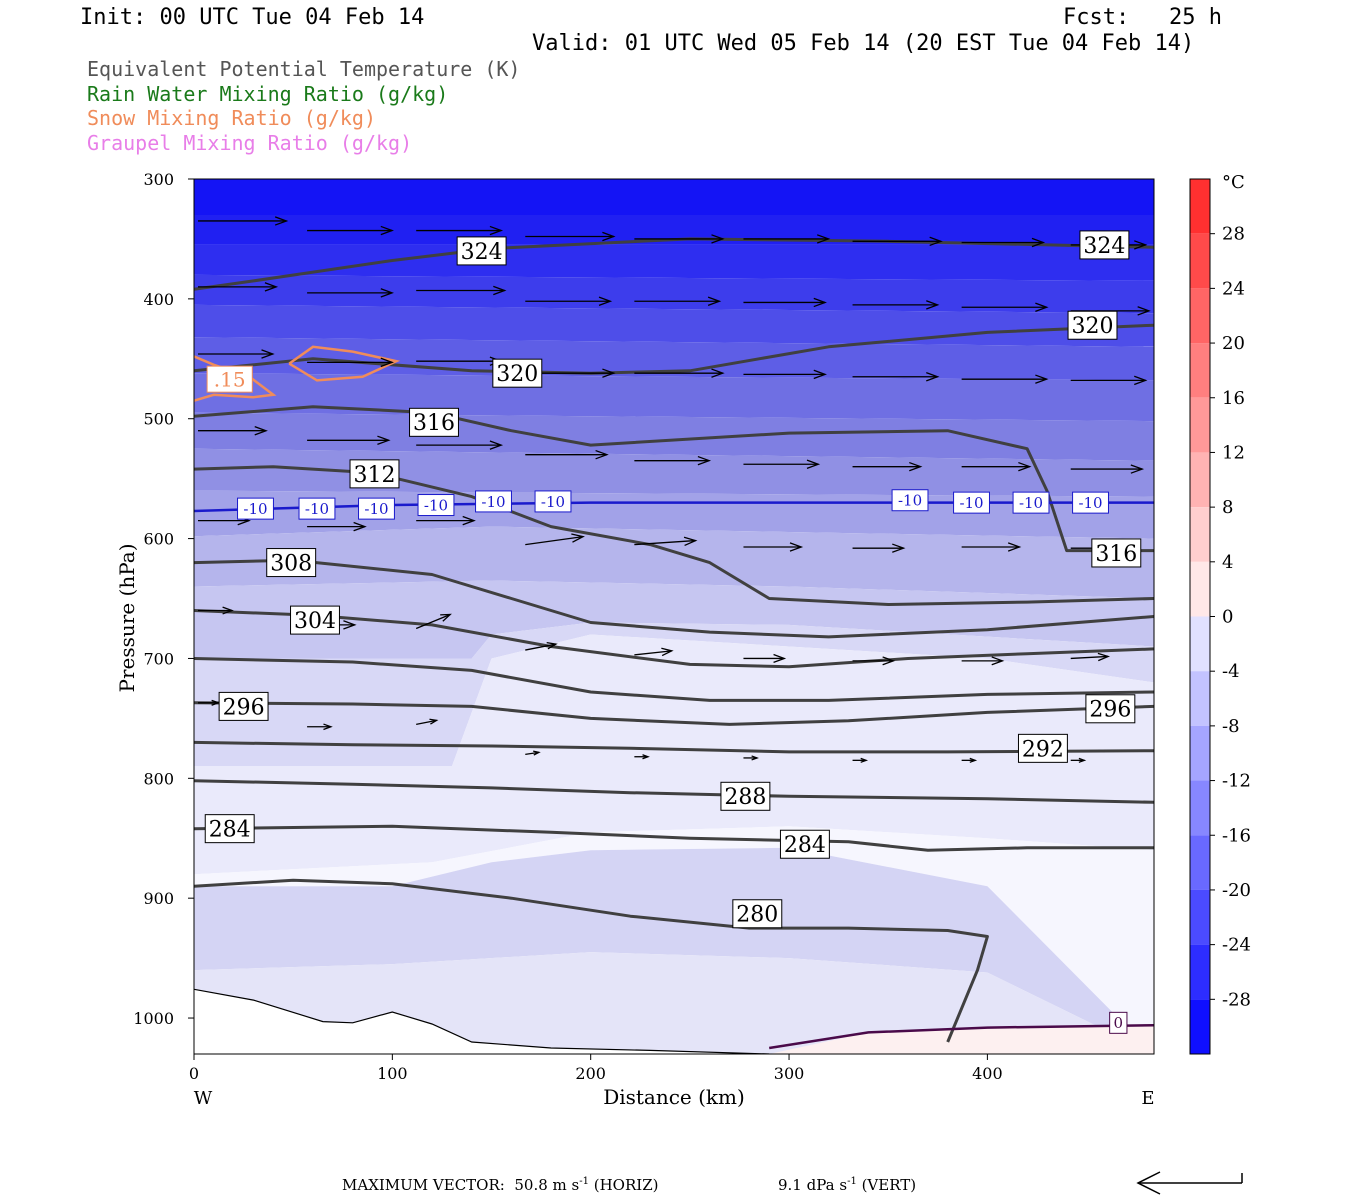 Image resolution: width=1350 pixels, height=1200 pixels. Describe the element at coordinates (745, 796) in the screenshot. I see `theta-e-label: 288` at that location.